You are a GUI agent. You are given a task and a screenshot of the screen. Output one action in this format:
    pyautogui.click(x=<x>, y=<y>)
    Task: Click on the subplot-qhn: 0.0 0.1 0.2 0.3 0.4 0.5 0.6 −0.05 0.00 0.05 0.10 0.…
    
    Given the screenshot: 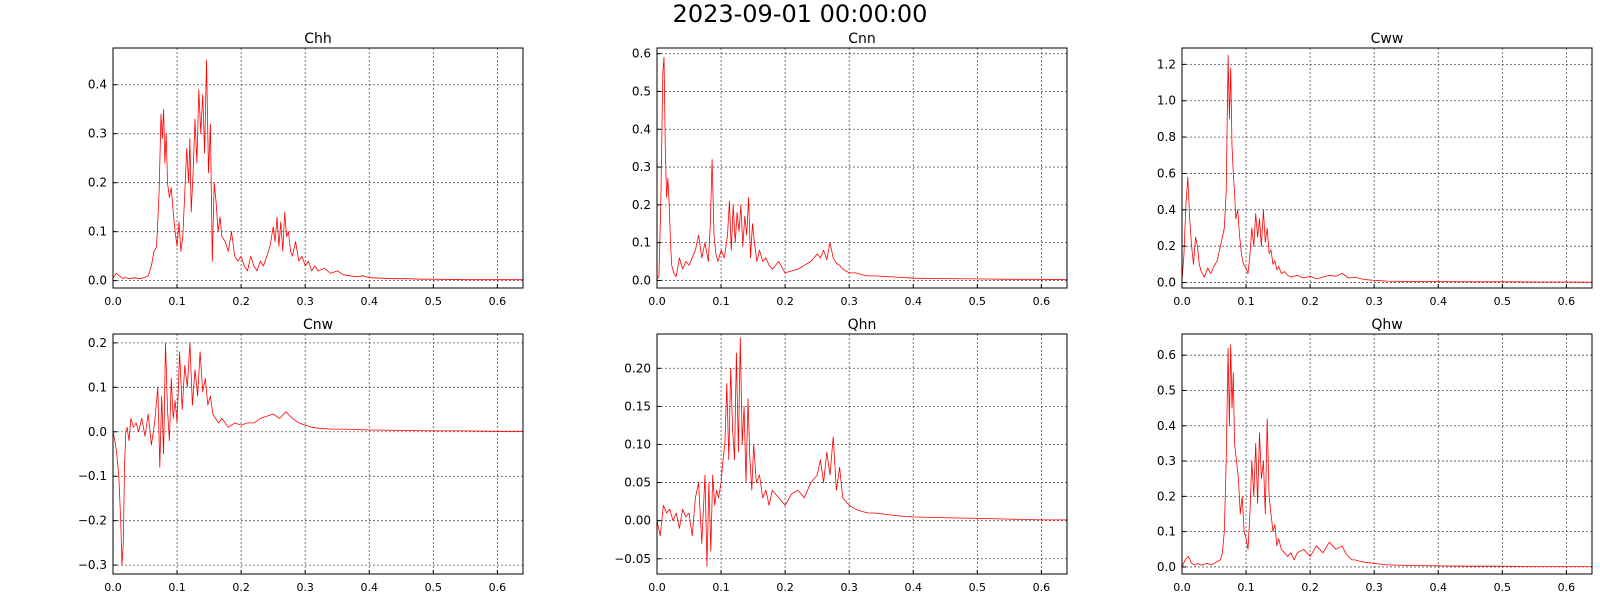 What is the action you would take?
    pyautogui.click(x=841, y=455)
    